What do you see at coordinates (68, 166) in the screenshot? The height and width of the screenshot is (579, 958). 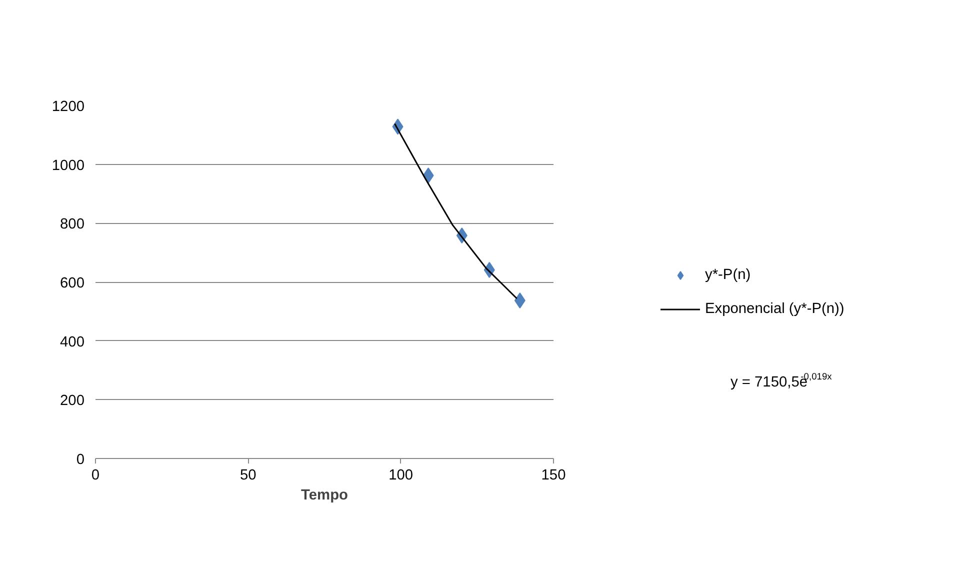 I see `y-tick-label: 1000` at bounding box center [68, 166].